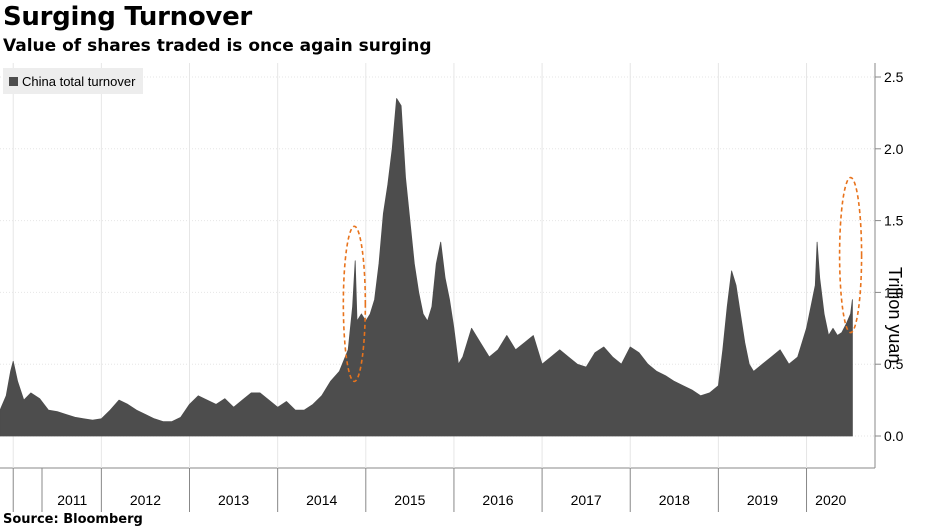 Image resolution: width=940 pixels, height=528 pixels. Describe the element at coordinates (145, 500) in the screenshot. I see `x-tick-label: 2012` at that location.